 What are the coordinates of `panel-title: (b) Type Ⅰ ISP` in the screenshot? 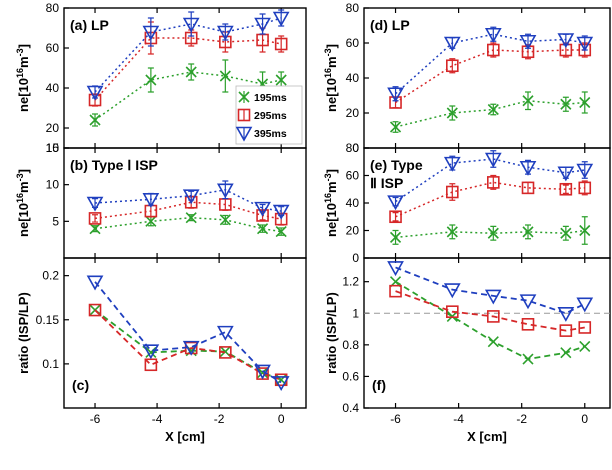 It's located at (114, 165).